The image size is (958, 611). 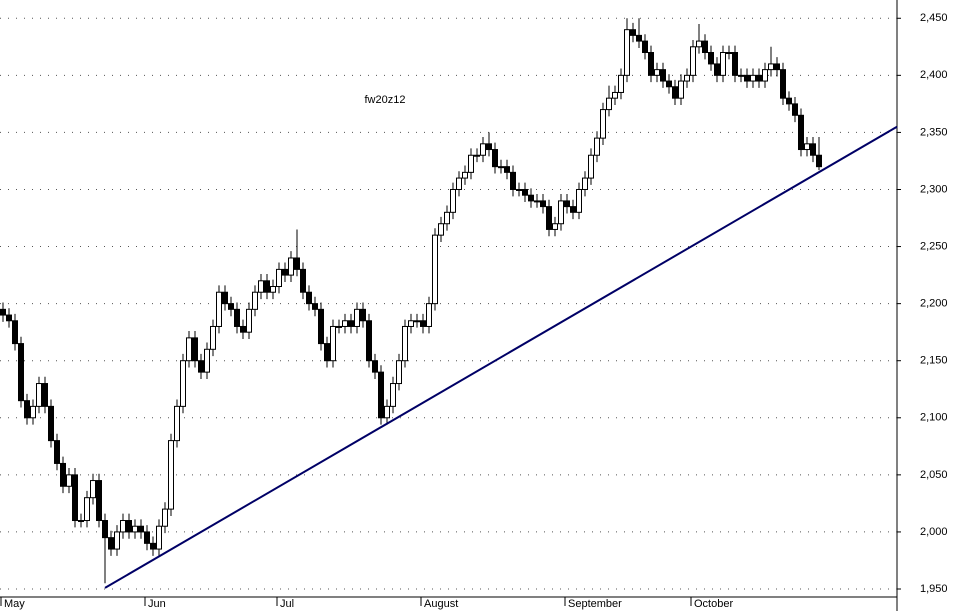 What do you see at coordinates (14, 604) in the screenshot?
I see `x-tick-label: May` at bounding box center [14, 604].